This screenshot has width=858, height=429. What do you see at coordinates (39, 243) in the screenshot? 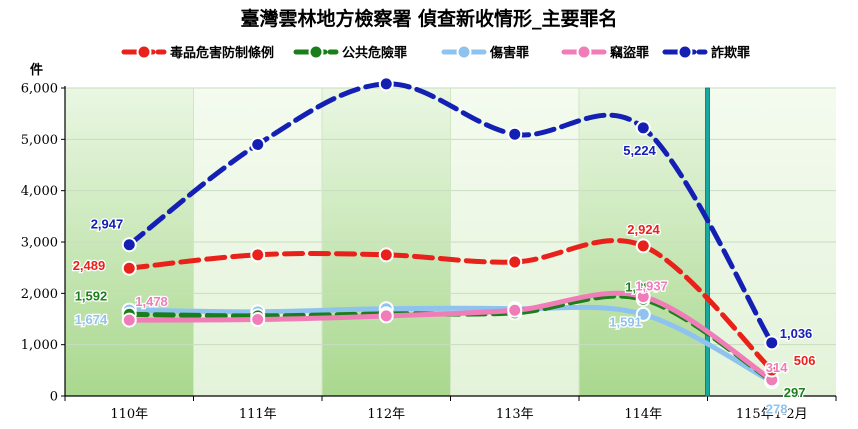
I see `y-tick-label: 3,000` at bounding box center [39, 243].